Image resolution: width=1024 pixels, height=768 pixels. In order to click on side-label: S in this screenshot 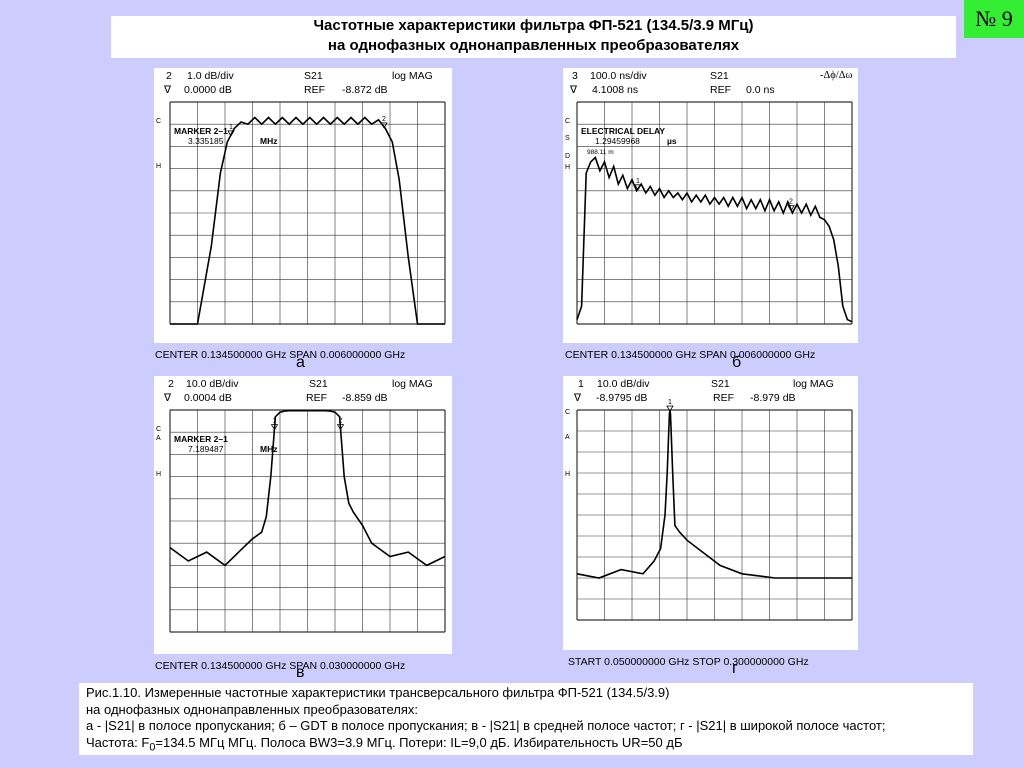, I will do `click(567, 138)`.